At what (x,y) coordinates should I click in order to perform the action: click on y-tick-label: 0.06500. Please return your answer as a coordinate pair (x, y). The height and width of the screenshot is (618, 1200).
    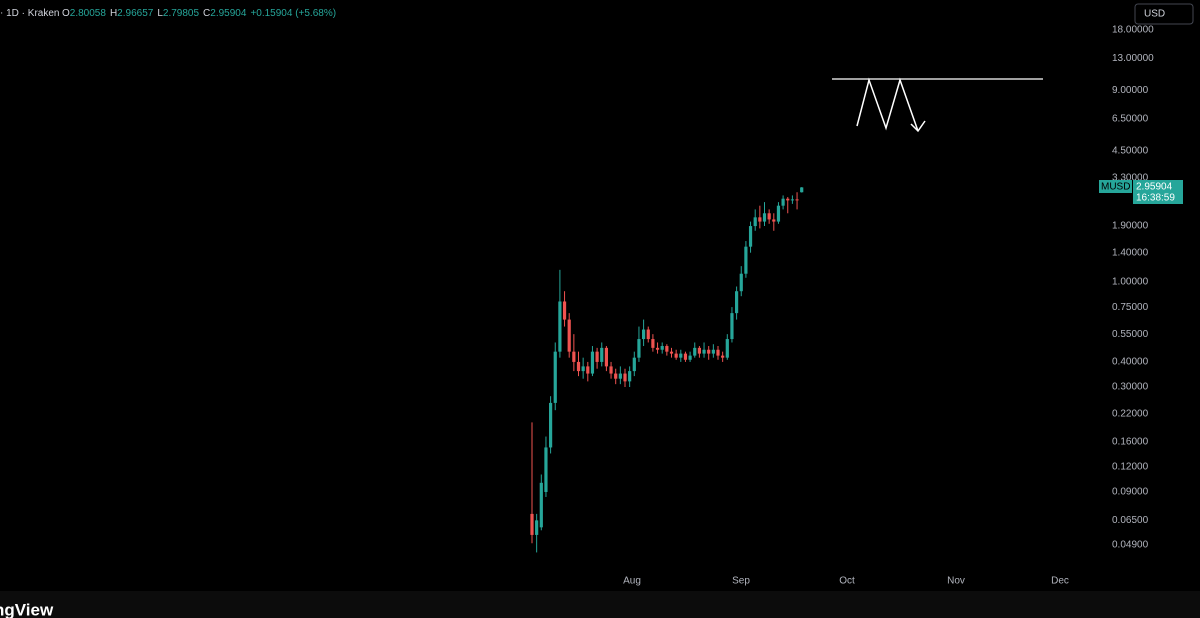
    Looking at the image, I should click on (1130, 520).